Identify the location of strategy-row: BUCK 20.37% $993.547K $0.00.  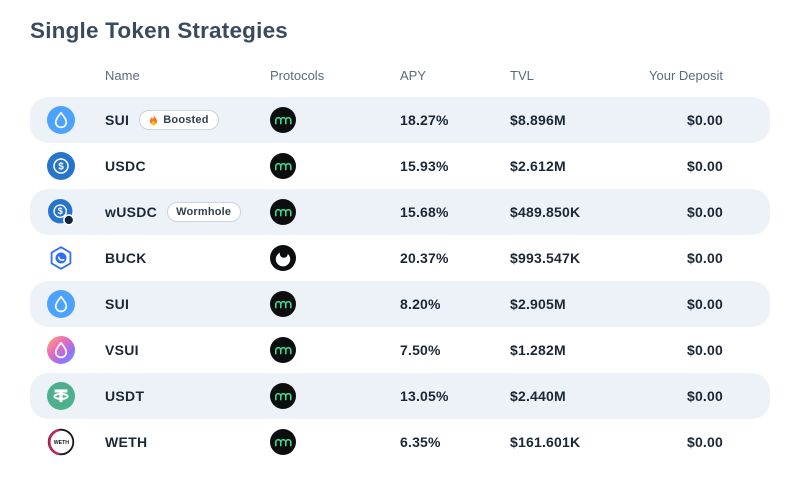
(400, 258).